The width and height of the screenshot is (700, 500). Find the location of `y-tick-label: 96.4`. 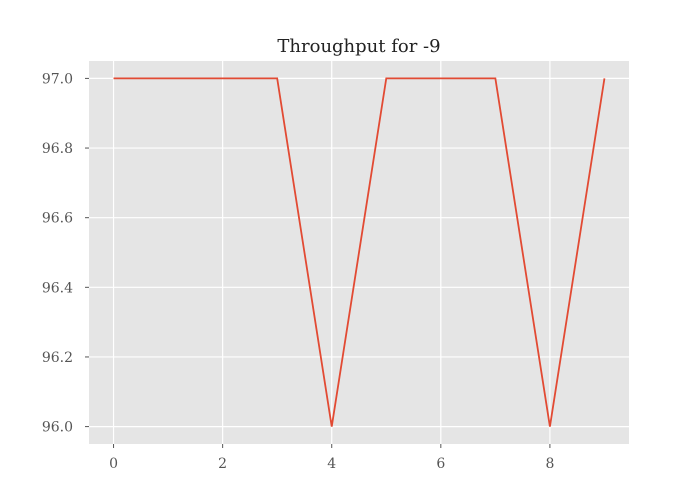

y-tick-label: 96.4 is located at coordinates (57, 288).